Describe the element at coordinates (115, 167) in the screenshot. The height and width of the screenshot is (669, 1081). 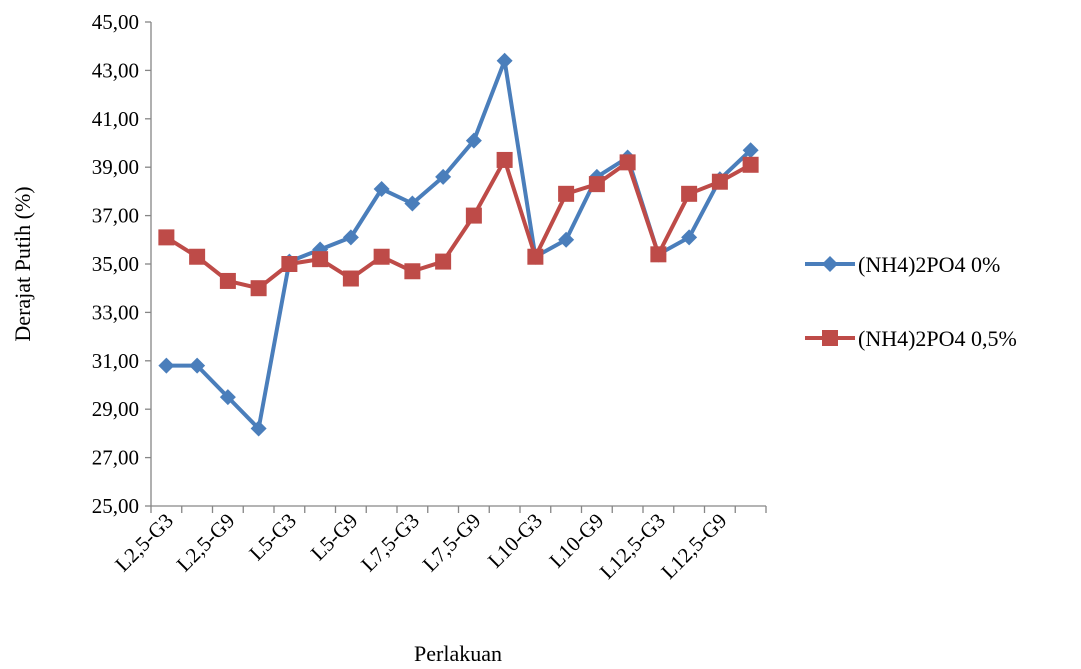
I see `y-tick-label: 39,00` at that location.